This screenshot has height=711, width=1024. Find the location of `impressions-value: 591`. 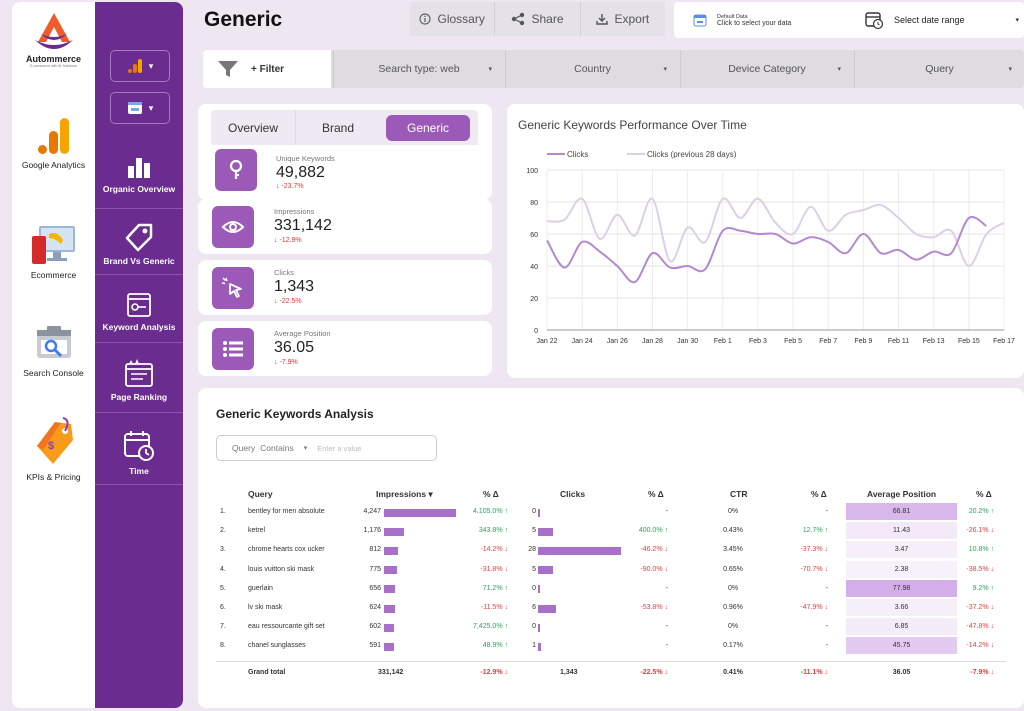

impressions-value: 591 is located at coordinates (375, 646).